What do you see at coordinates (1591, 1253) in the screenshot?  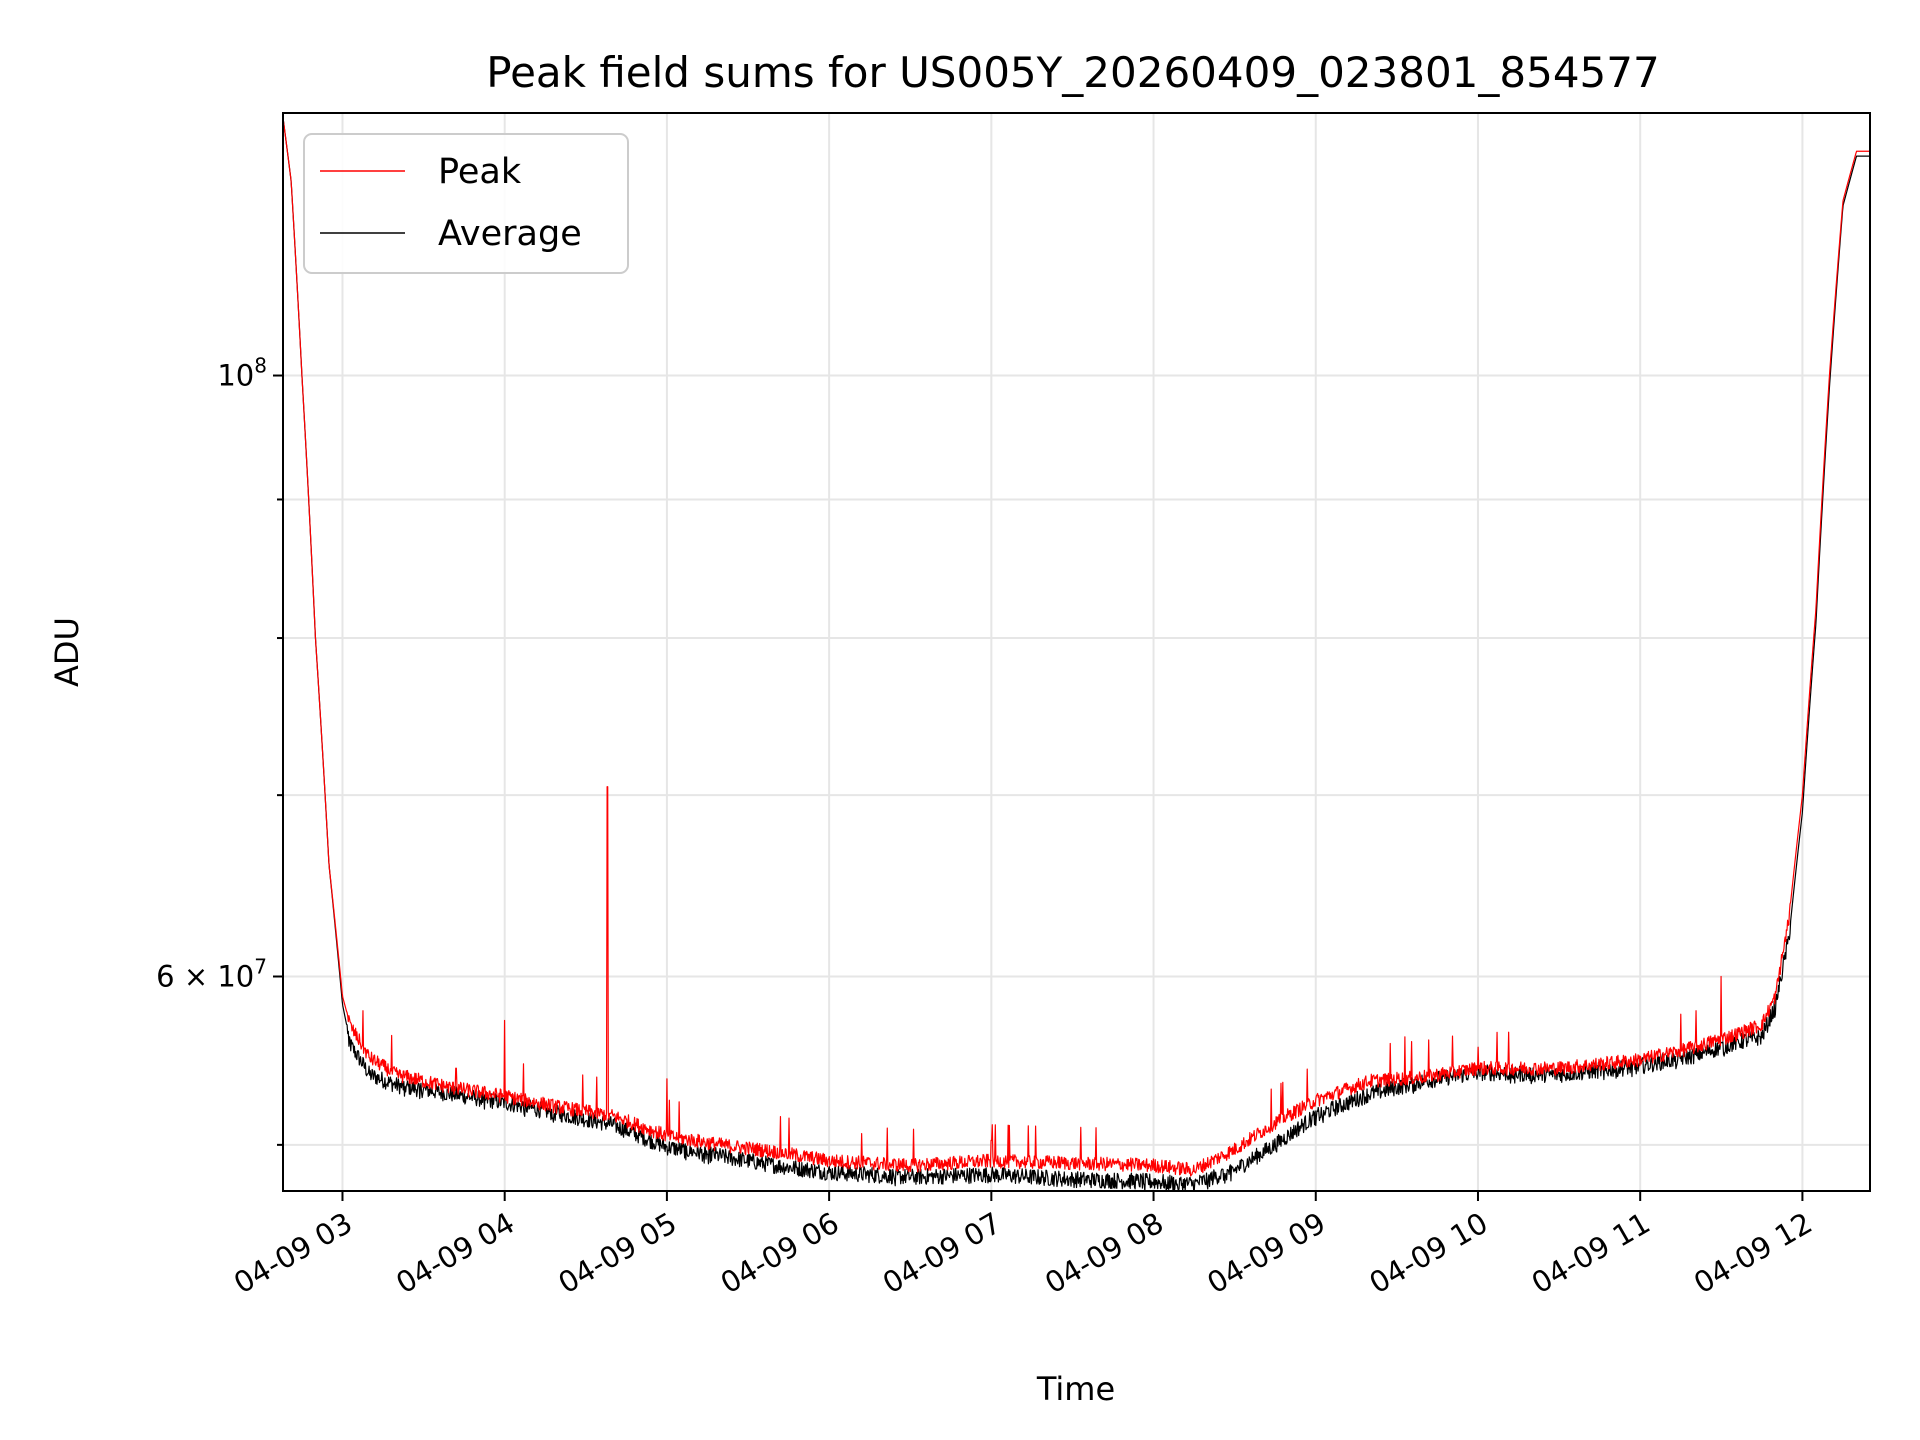 I see `x-tick-label: 04-09 11` at bounding box center [1591, 1253].